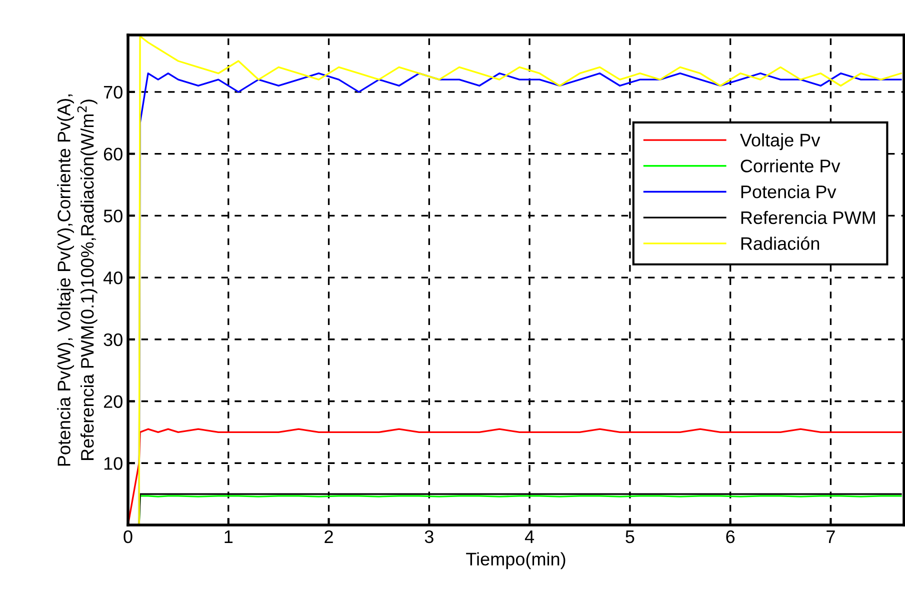  I want to click on y-tick-label: 20, so click(113, 401).